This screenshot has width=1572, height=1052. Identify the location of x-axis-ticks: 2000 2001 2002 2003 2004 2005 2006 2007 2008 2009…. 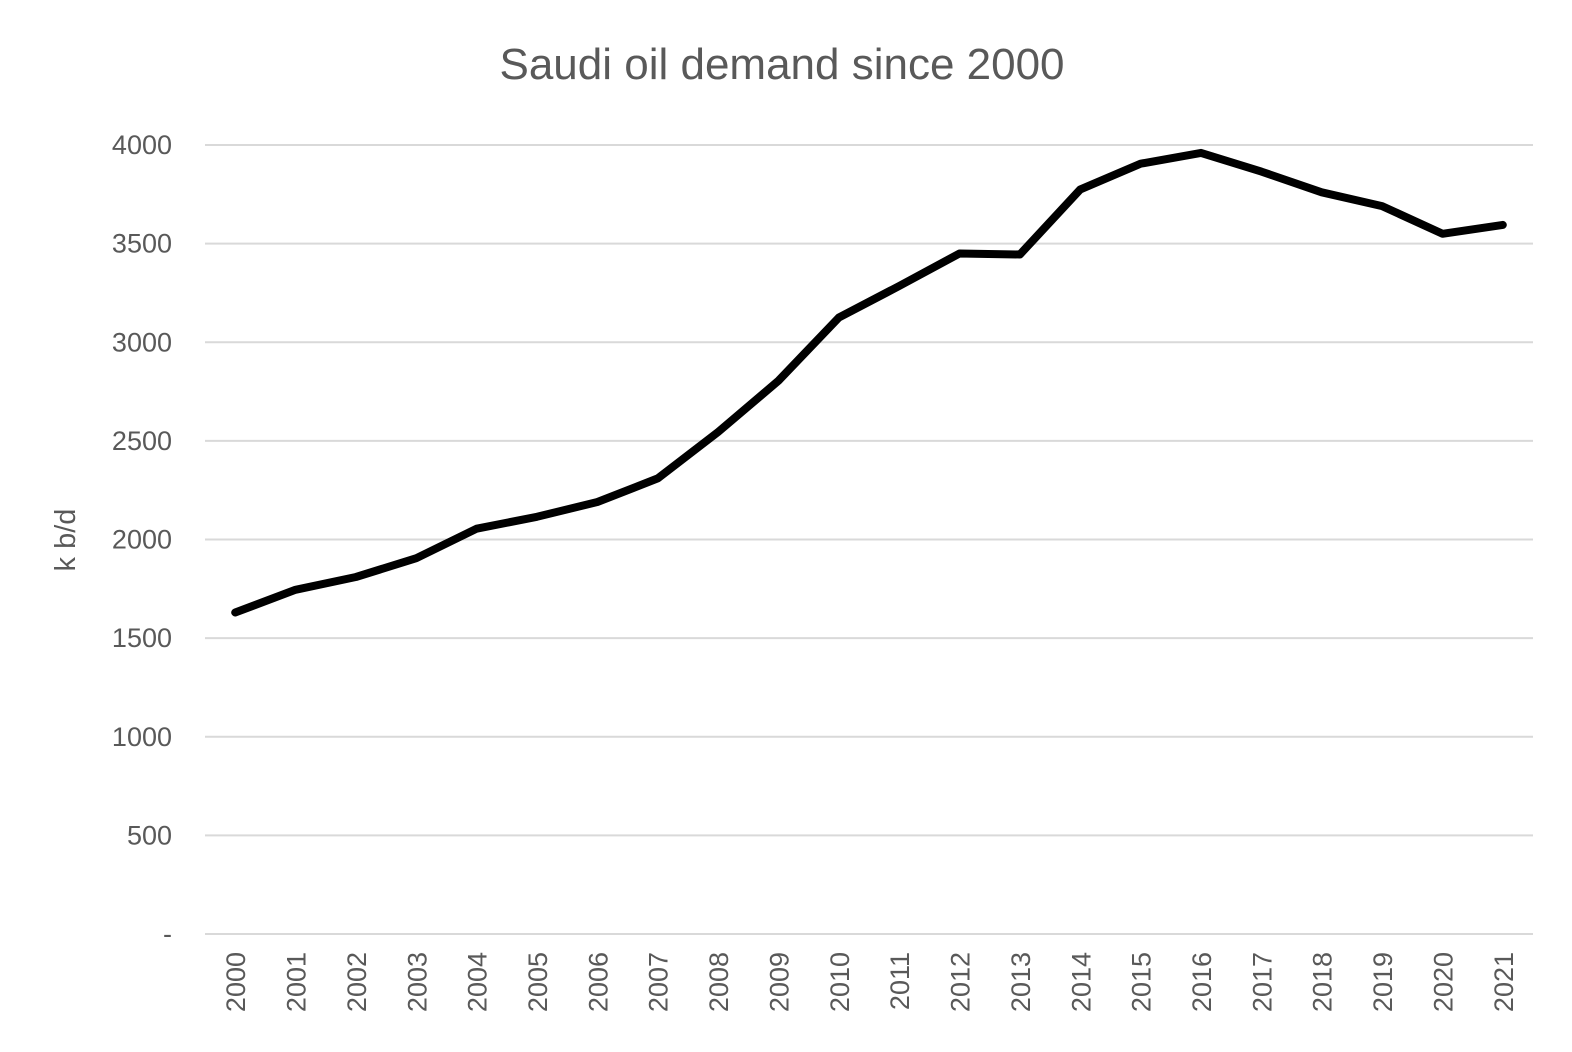
(870, 982).